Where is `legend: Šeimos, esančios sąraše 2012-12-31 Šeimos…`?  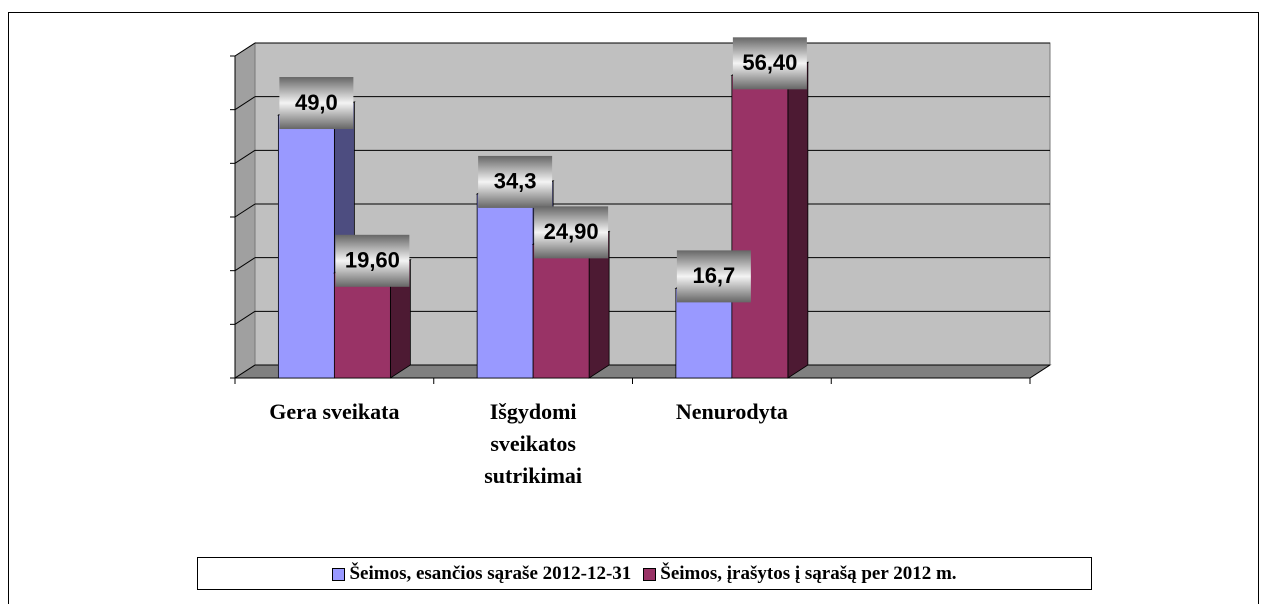
legend: Šeimos, esančios sąraše 2012-12-31 Šeimos… is located at coordinates (644, 573).